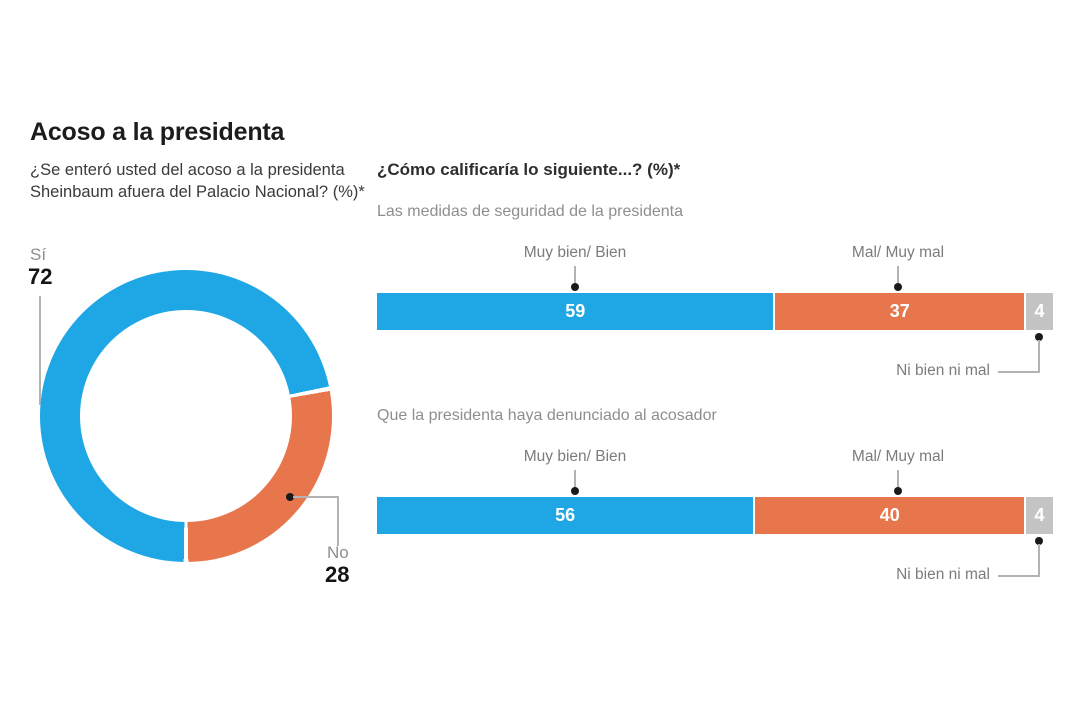  What do you see at coordinates (290, 497) in the screenshot?
I see `no-callout-dot` at bounding box center [290, 497].